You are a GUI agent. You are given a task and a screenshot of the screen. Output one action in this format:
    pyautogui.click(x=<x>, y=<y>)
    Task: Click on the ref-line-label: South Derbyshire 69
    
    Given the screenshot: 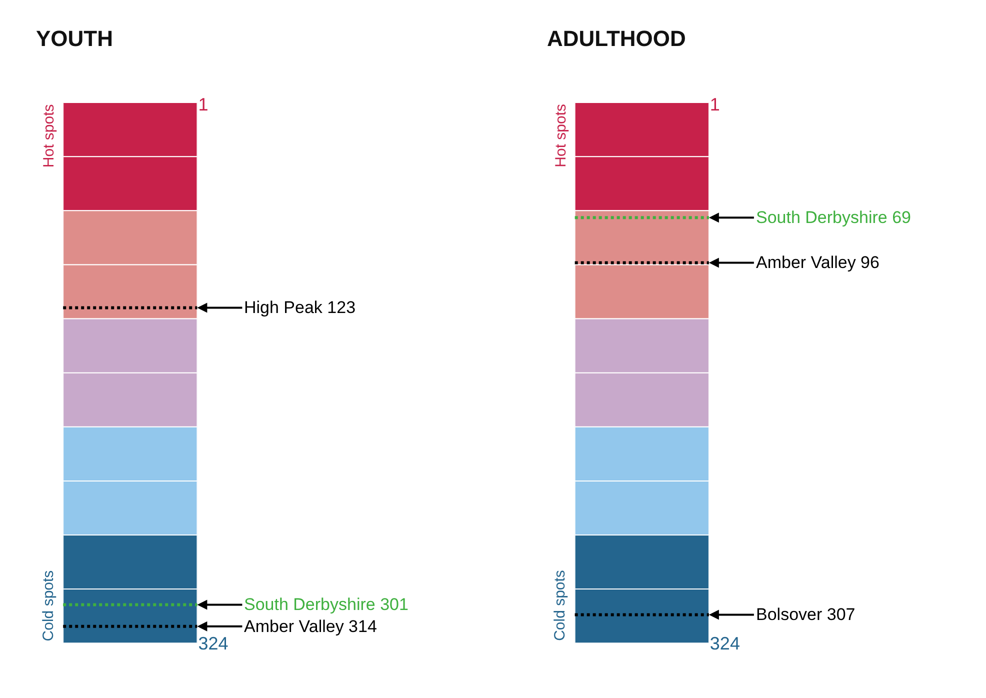 What is the action you would take?
    pyautogui.click(x=833, y=217)
    